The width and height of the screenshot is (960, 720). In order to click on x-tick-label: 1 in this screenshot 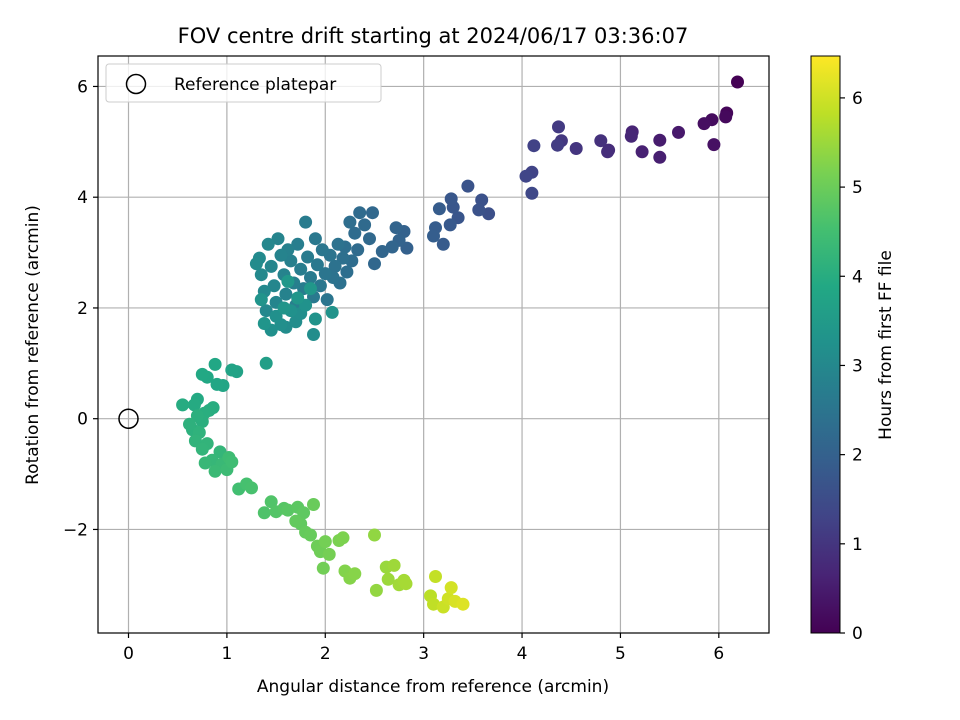, I will do `click(226, 654)`.